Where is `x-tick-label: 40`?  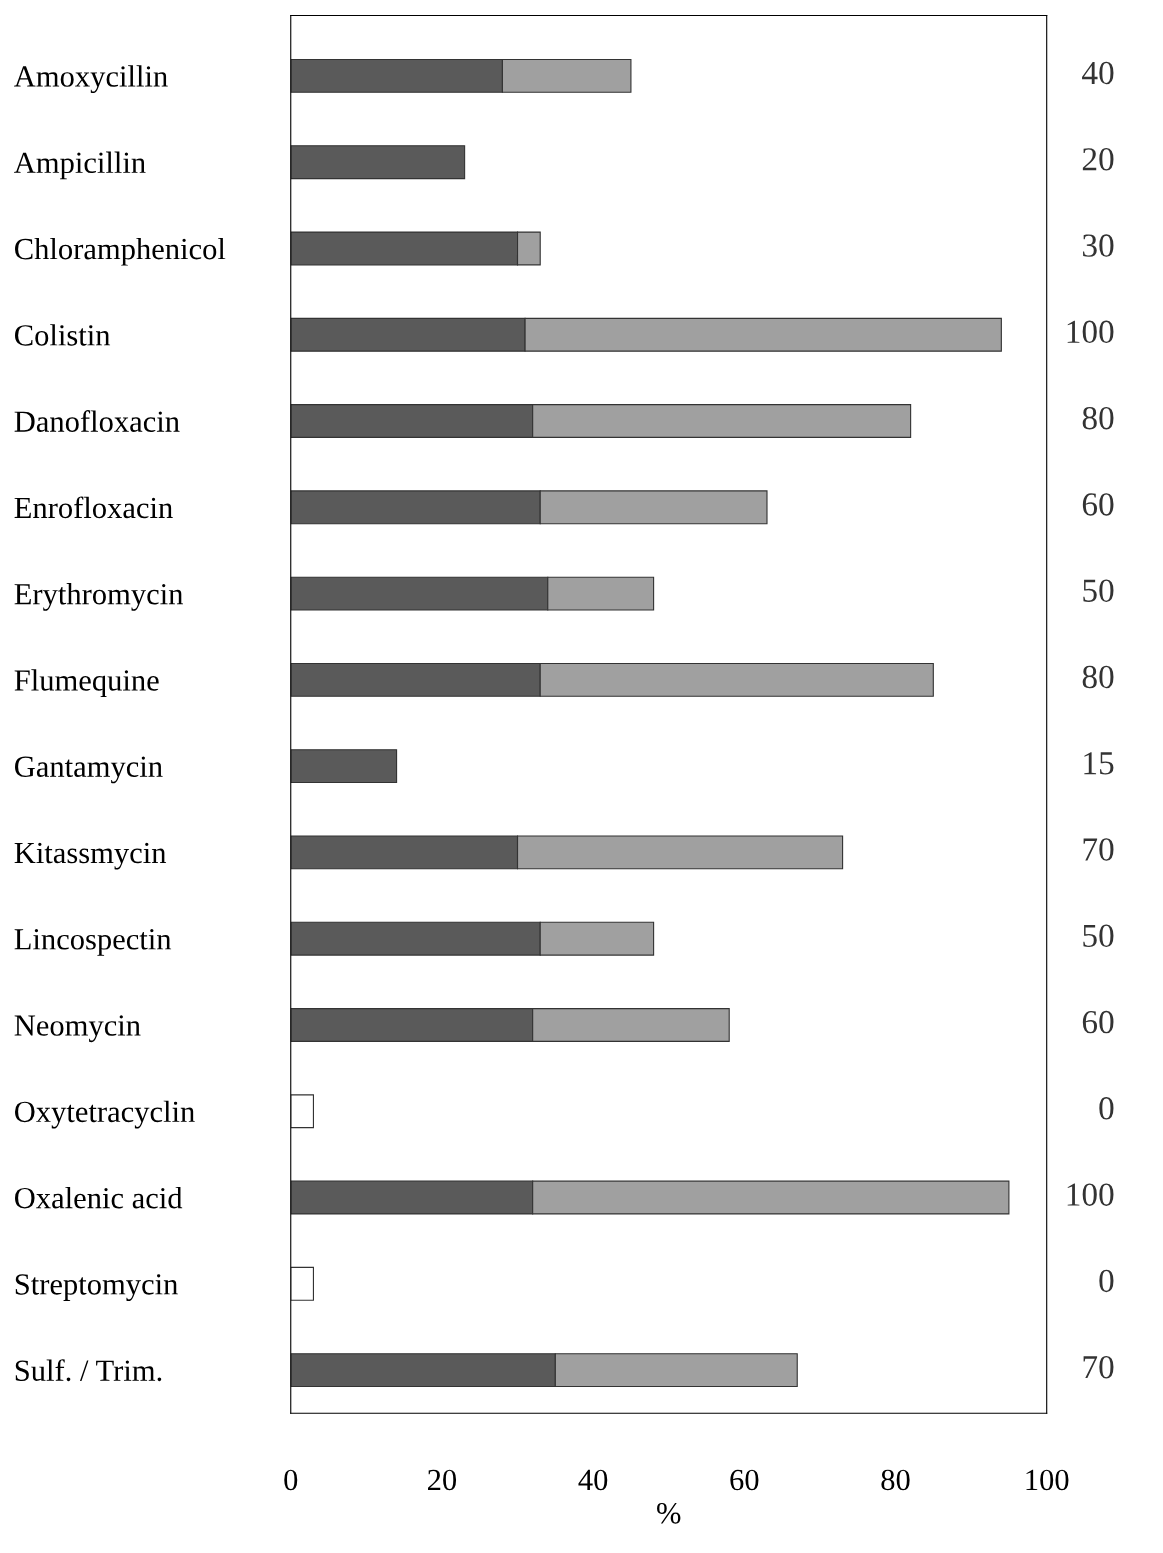 x-tick-label: 40 is located at coordinates (593, 1480).